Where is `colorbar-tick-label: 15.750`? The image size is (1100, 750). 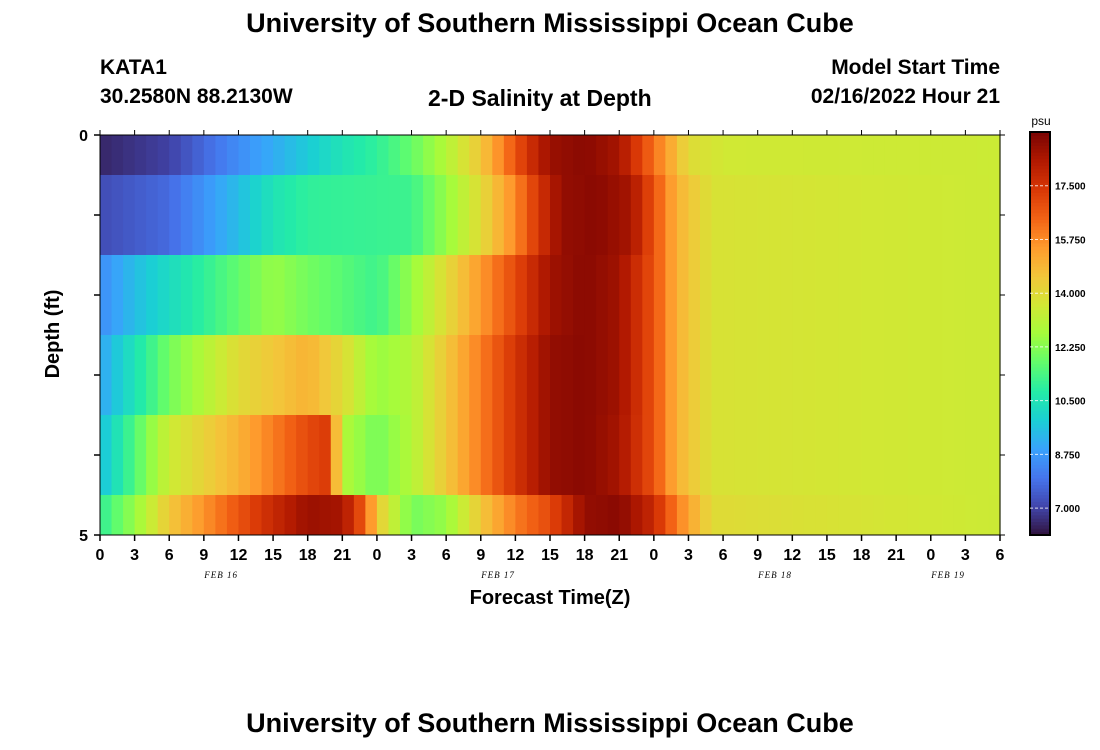 colorbar-tick-label: 15.750 is located at coordinates (1070, 240).